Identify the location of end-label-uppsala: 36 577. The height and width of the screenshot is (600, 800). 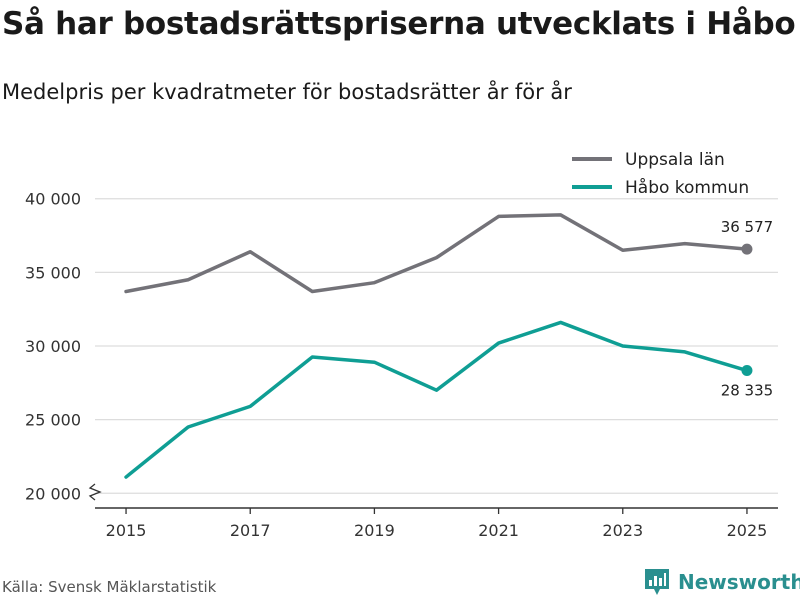
(747, 227).